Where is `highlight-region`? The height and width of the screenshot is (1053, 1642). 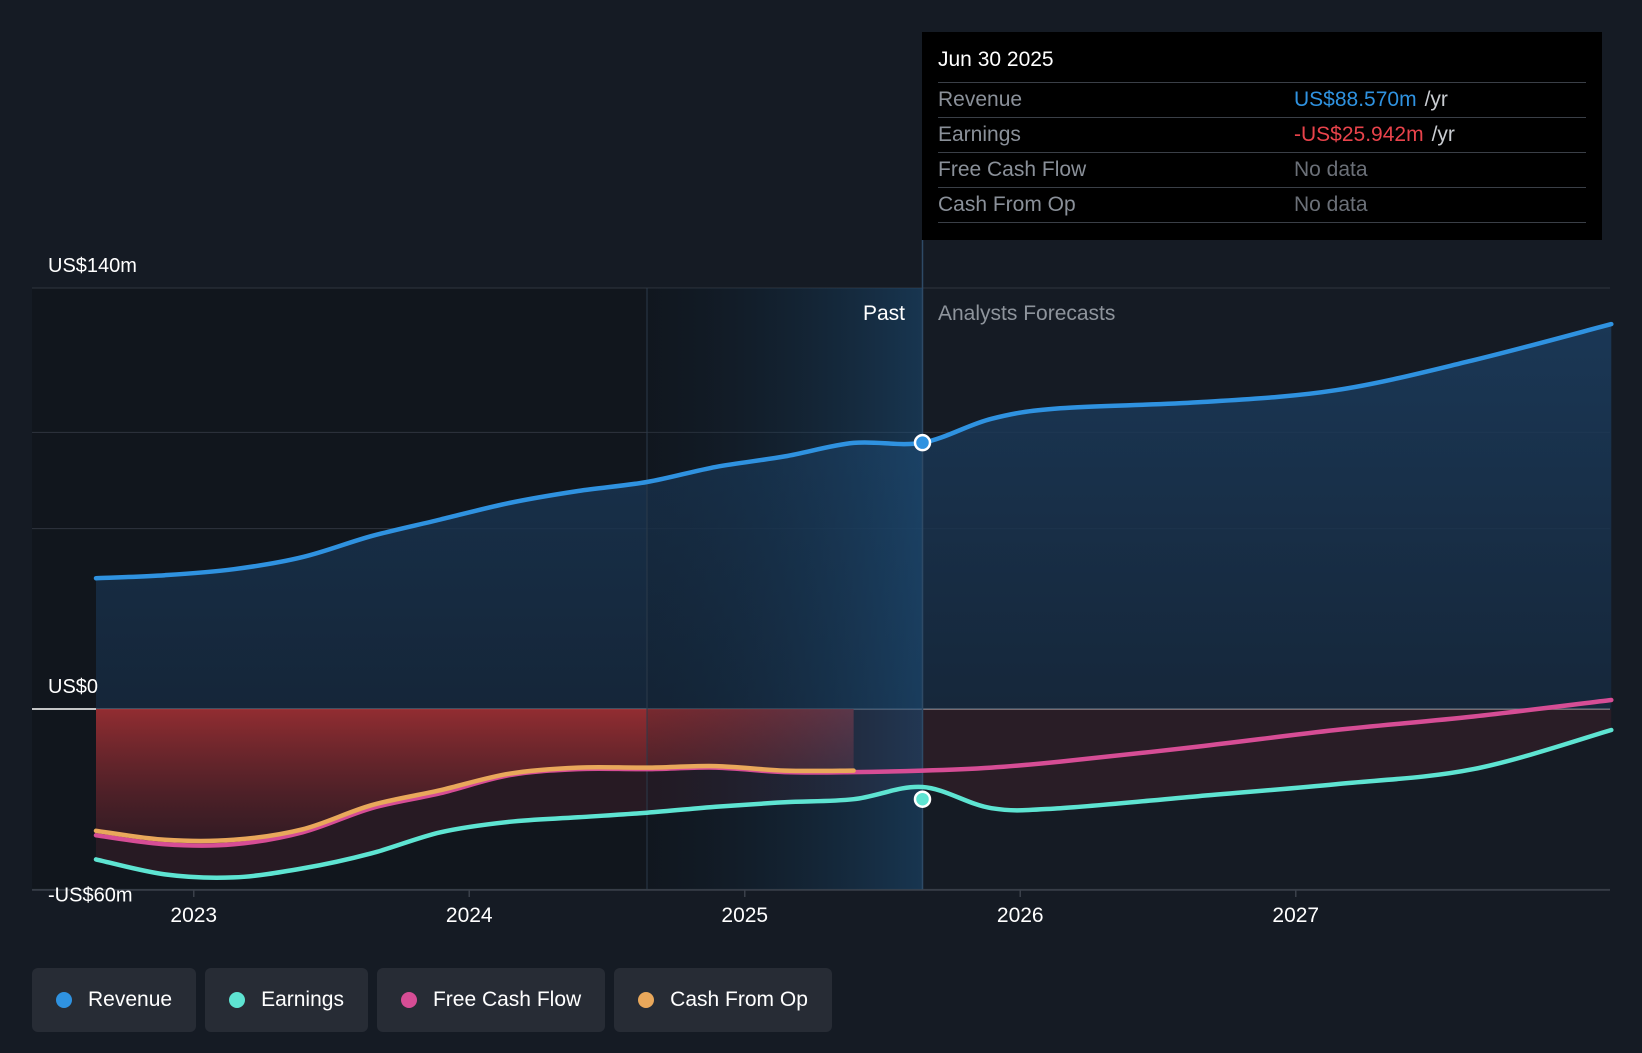 highlight-region is located at coordinates (785, 565).